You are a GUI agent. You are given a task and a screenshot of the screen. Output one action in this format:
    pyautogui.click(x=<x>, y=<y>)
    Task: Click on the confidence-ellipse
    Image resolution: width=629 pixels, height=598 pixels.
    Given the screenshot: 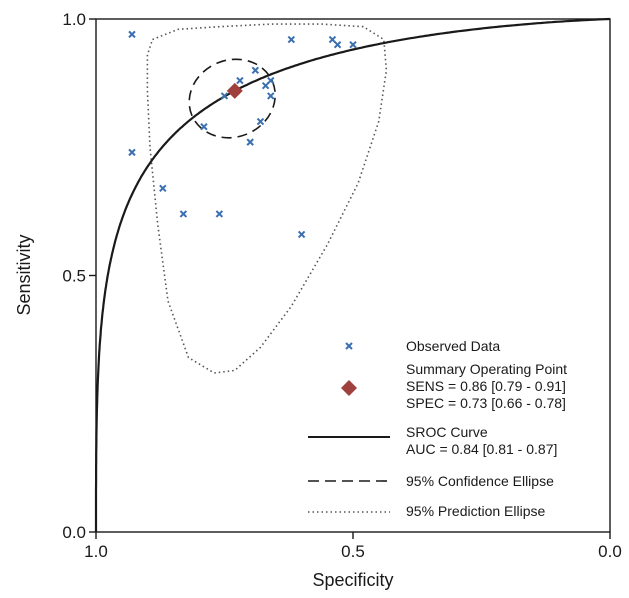 What is the action you would take?
    pyautogui.click(x=232, y=98)
    